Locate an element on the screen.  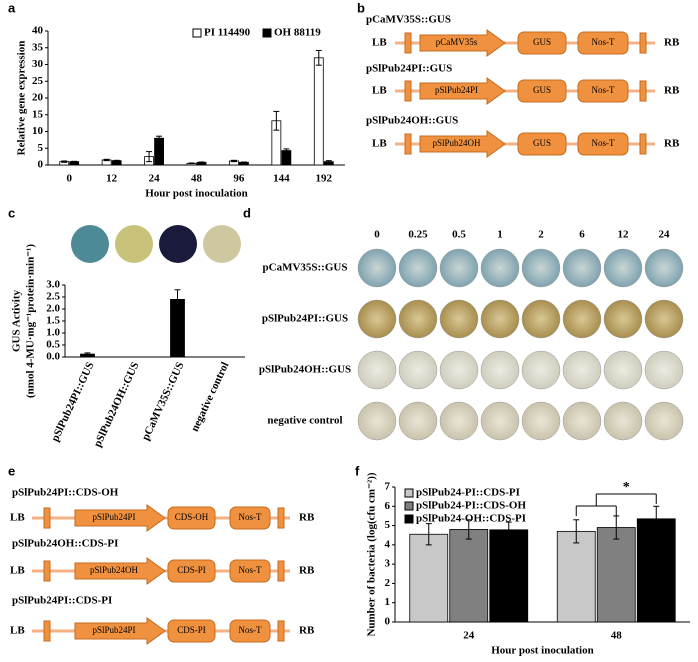
column-label: 0.5 is located at coordinates (459, 235).